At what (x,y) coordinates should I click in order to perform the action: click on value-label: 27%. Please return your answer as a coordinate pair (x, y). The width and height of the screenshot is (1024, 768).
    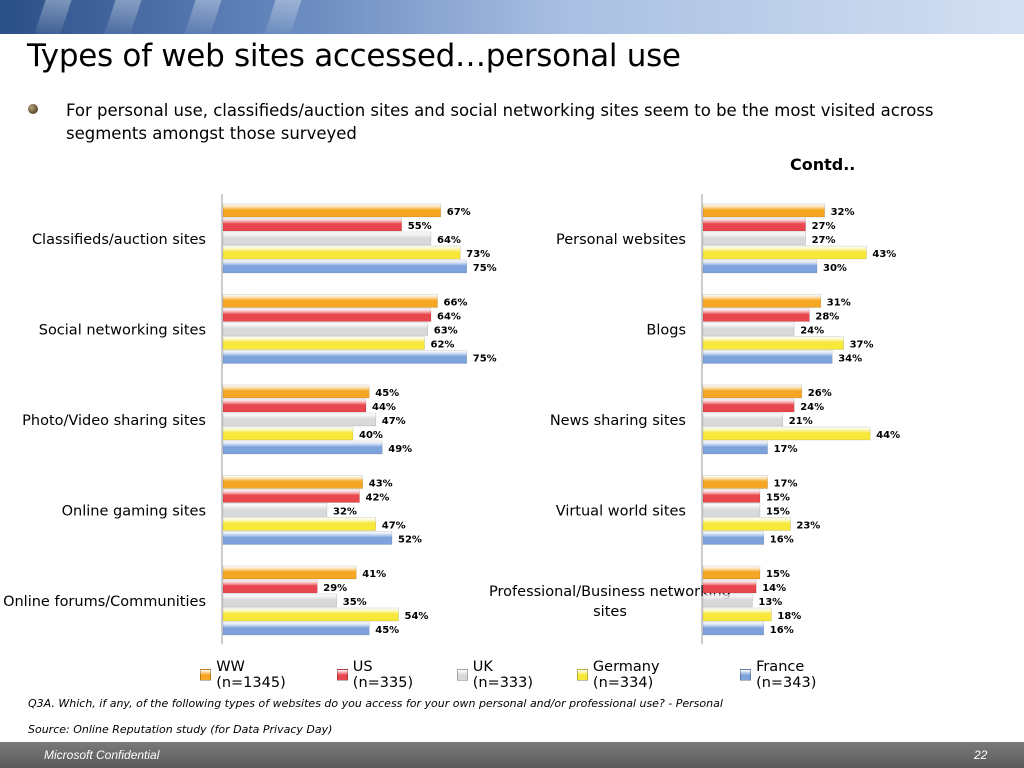
    Looking at the image, I should click on (824, 226).